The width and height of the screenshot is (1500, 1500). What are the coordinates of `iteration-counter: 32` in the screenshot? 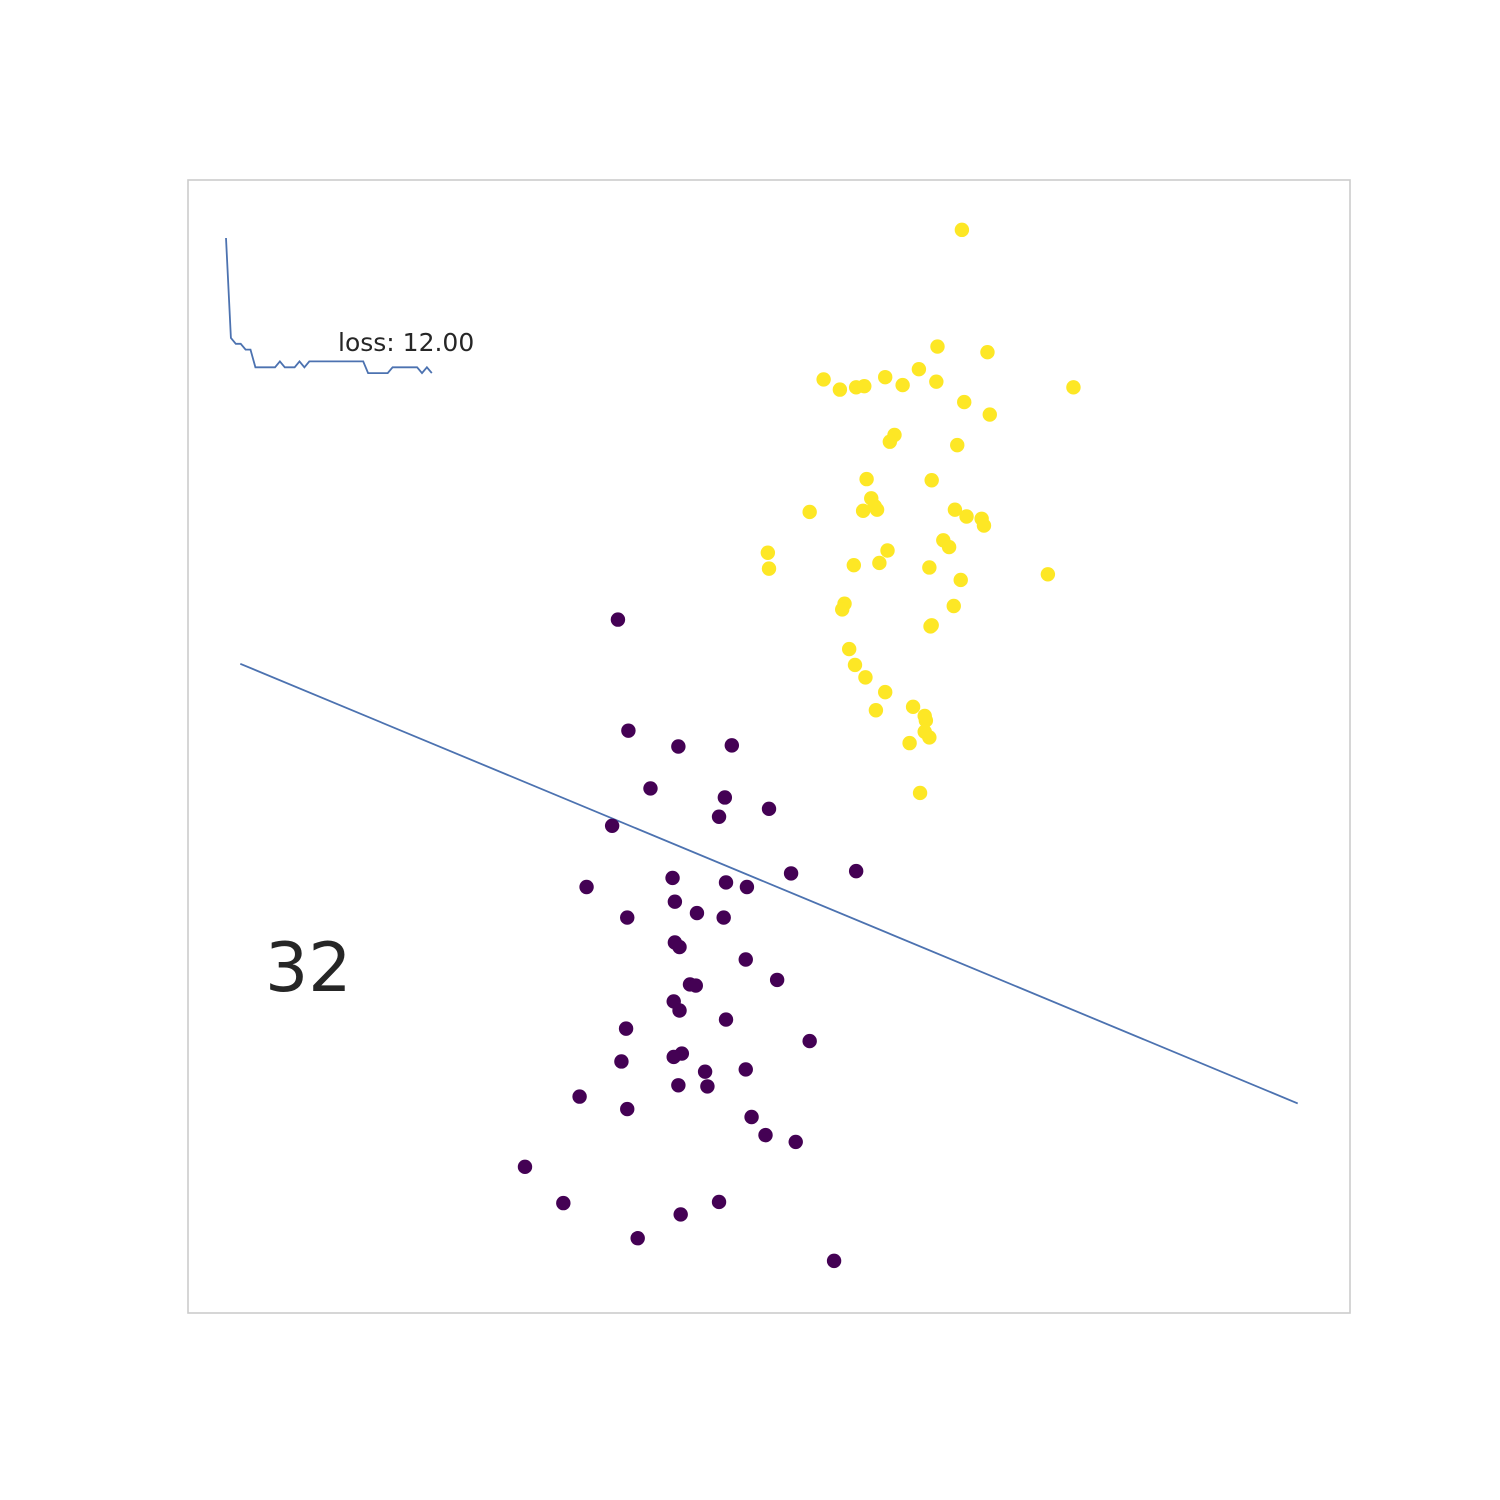 It's located at (308, 968).